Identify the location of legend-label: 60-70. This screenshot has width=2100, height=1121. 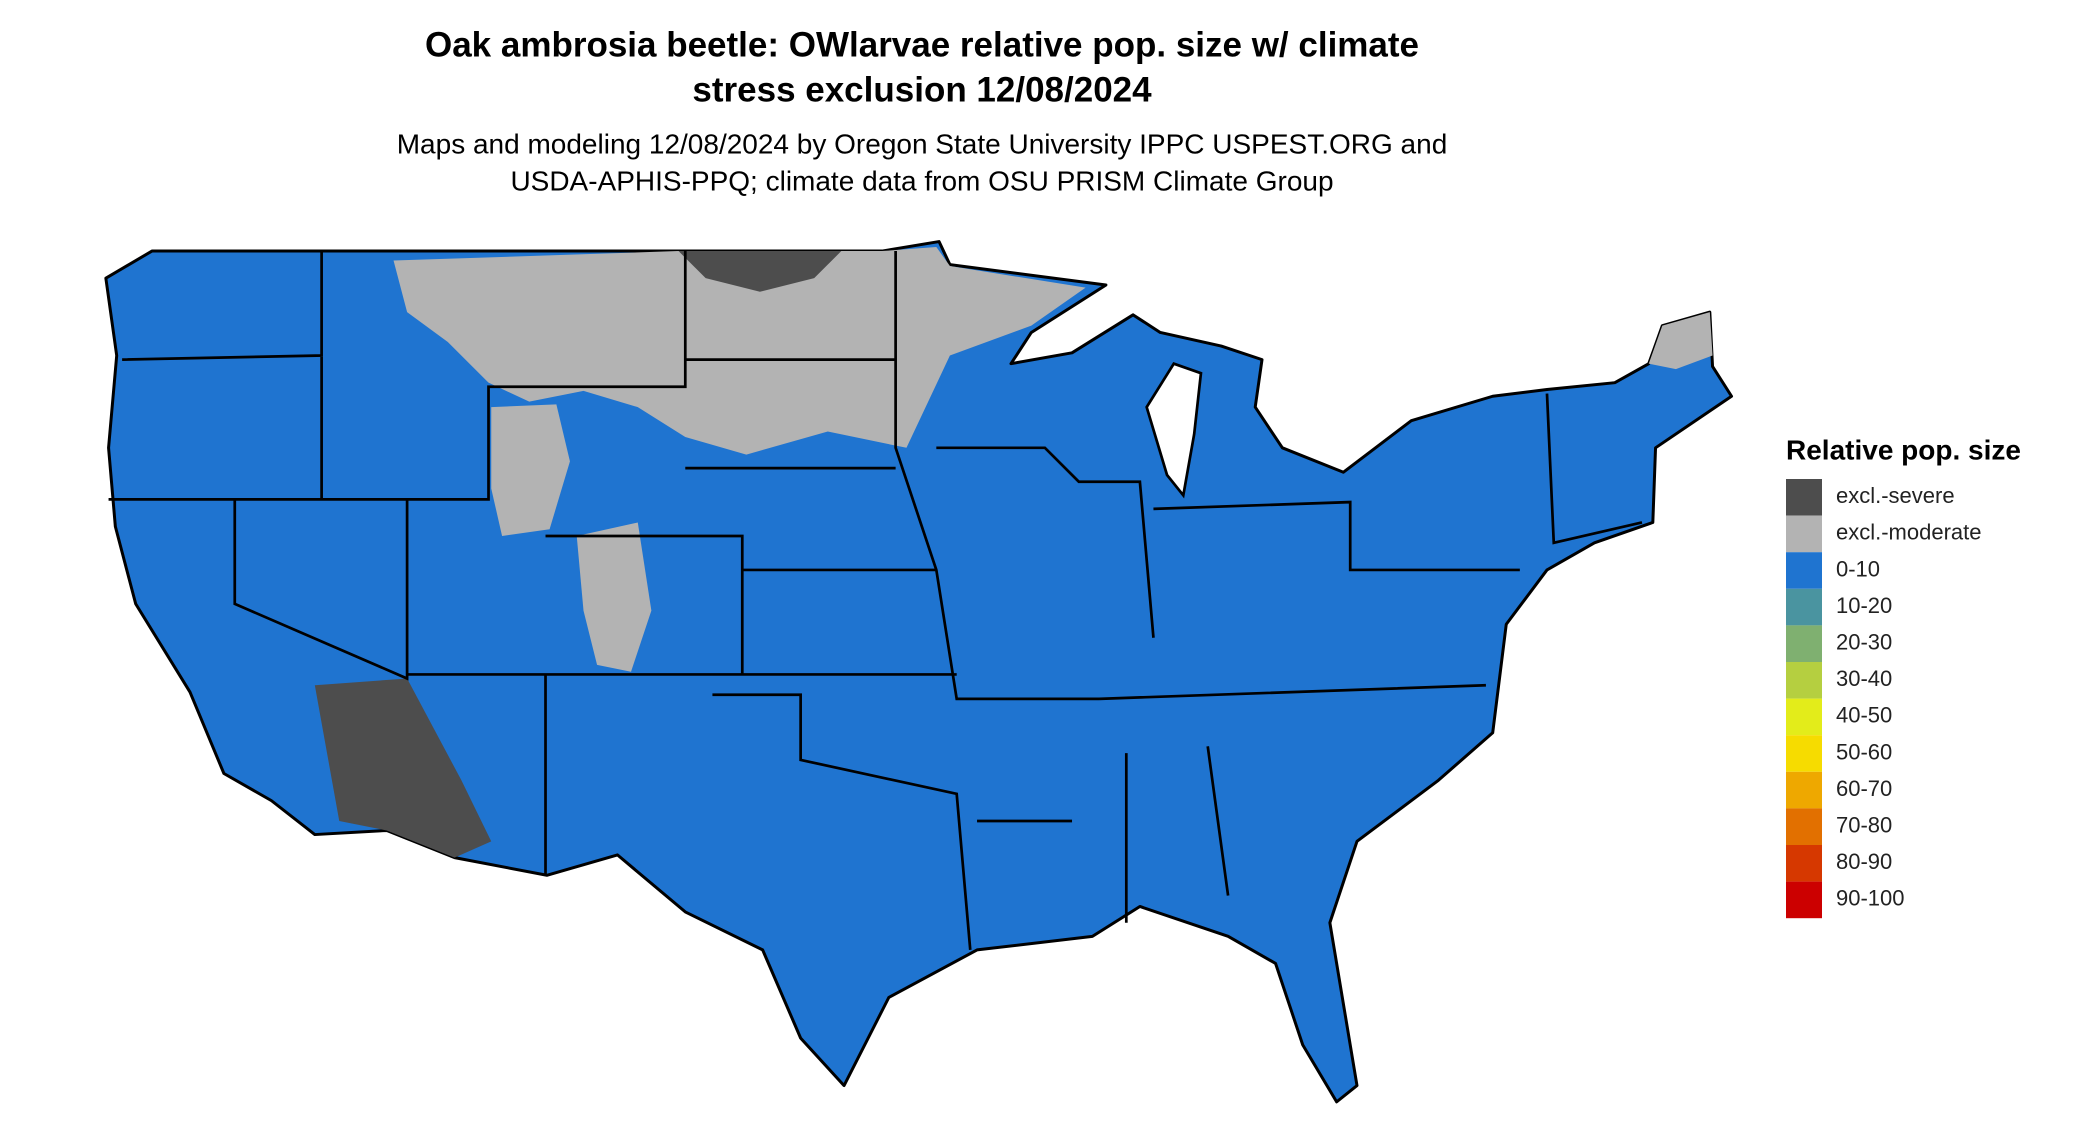
(1864, 788).